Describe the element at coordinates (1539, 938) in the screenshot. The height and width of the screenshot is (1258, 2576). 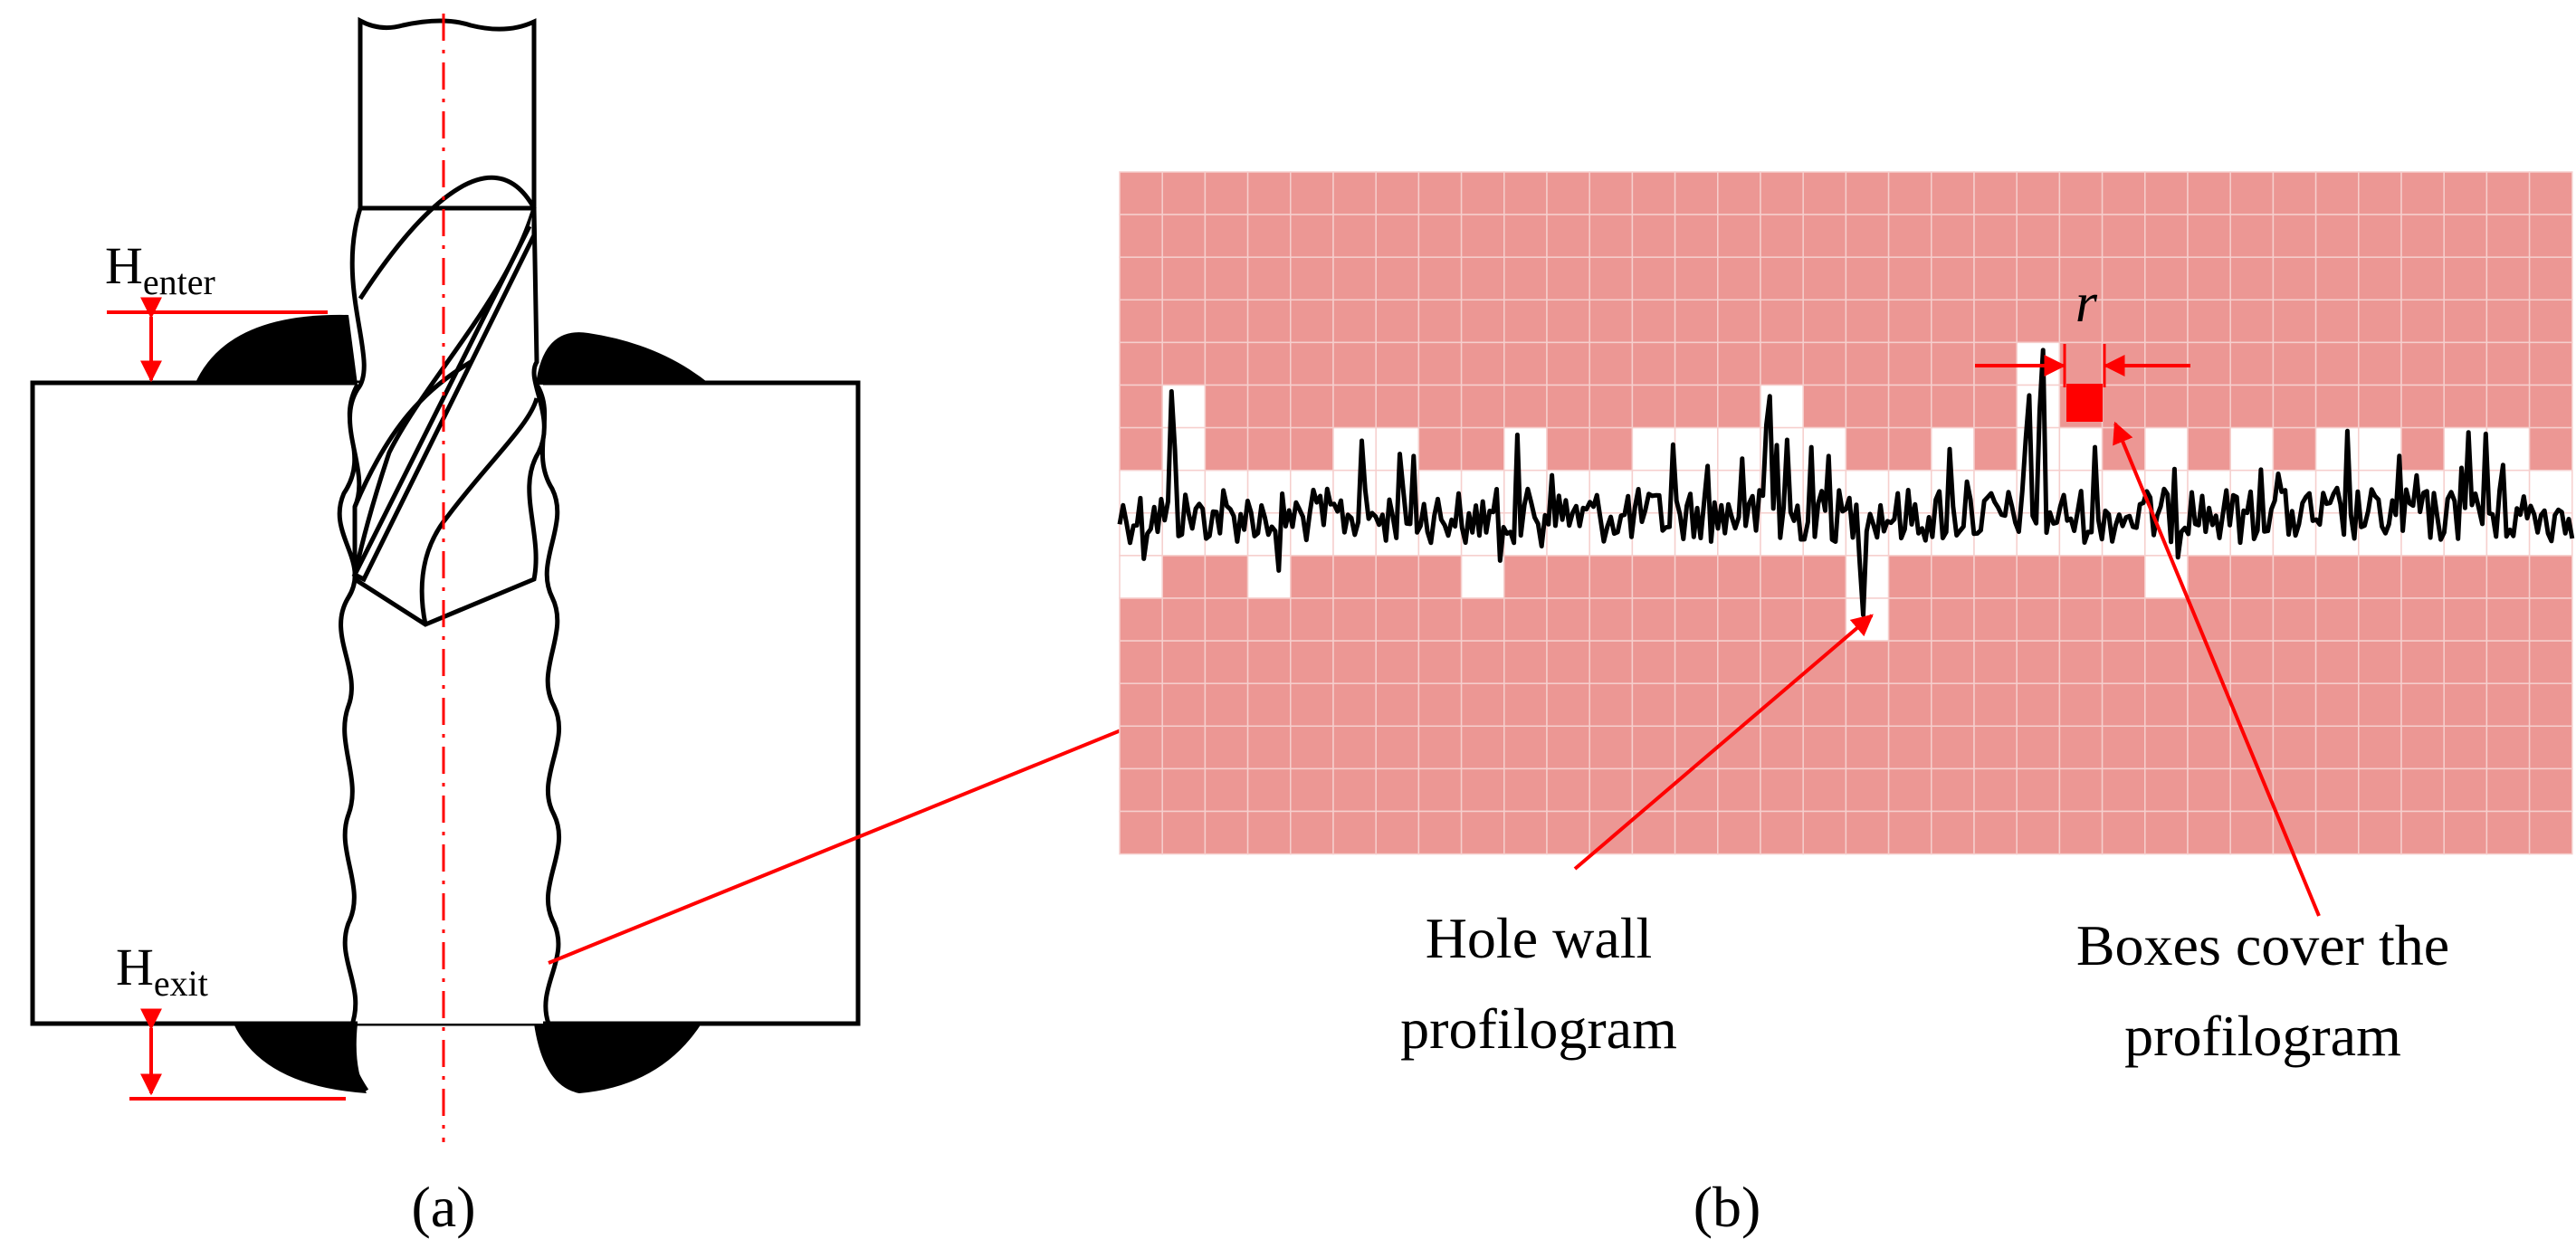
I see `callout-wall-line1: Hole wall` at that location.